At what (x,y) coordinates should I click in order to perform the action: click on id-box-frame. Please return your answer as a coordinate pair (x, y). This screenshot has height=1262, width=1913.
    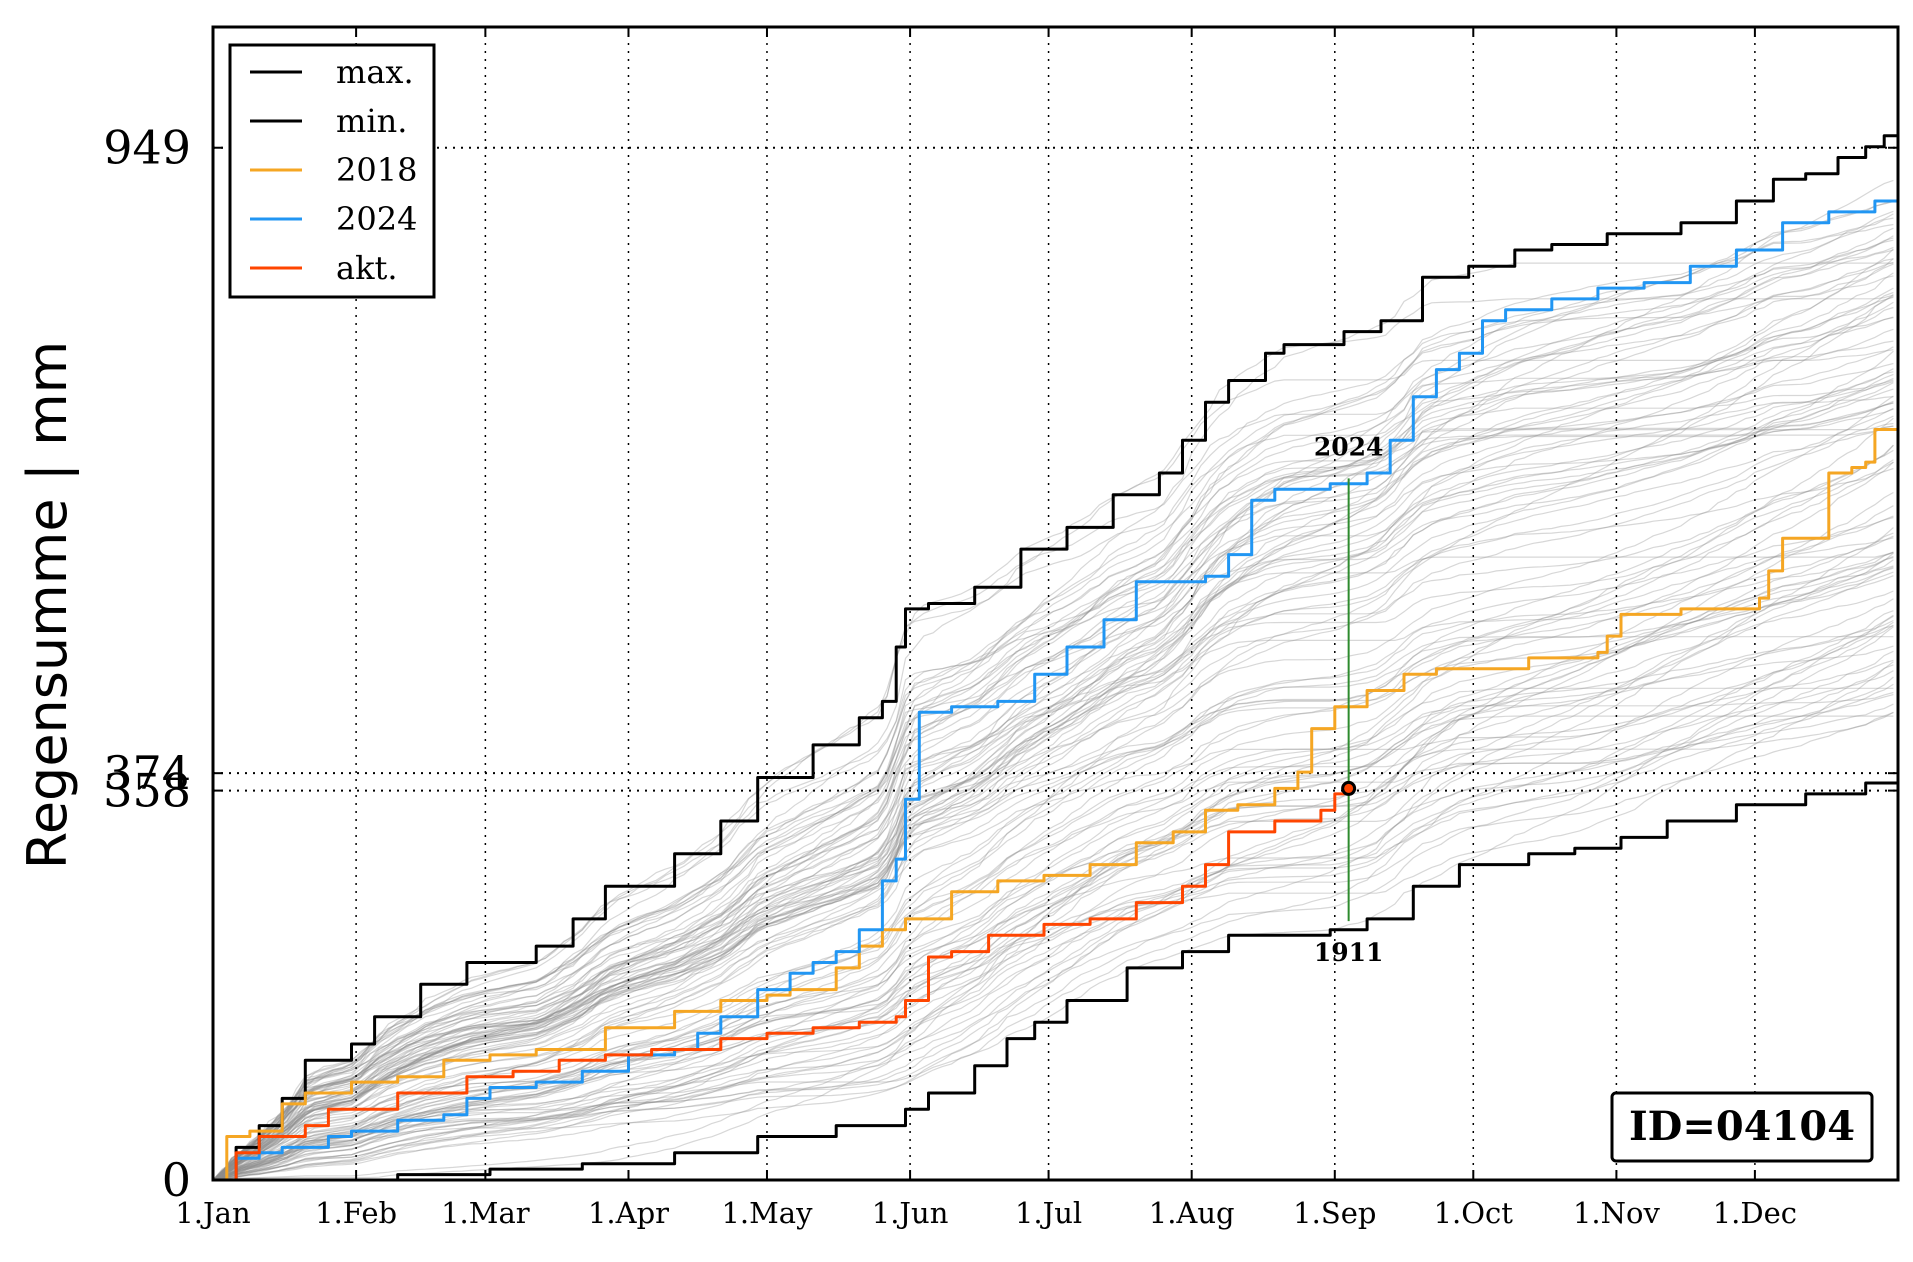
    Looking at the image, I should click on (1742, 1127).